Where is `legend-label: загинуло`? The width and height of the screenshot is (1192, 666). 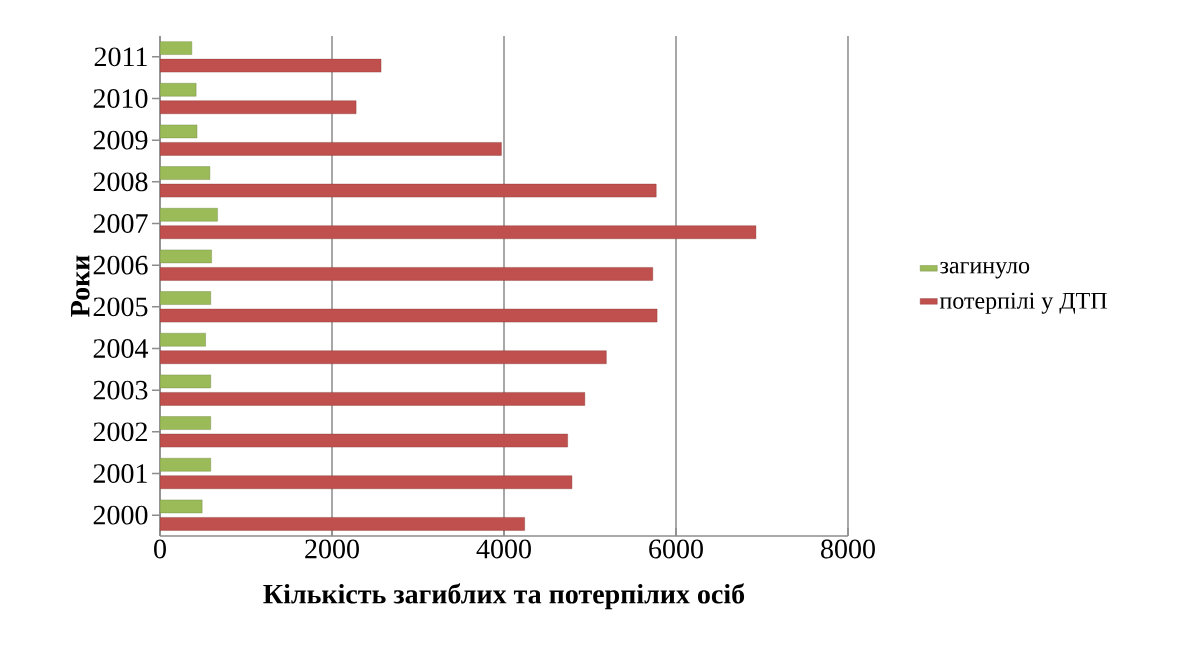 legend-label: загинуло is located at coordinates (985, 270).